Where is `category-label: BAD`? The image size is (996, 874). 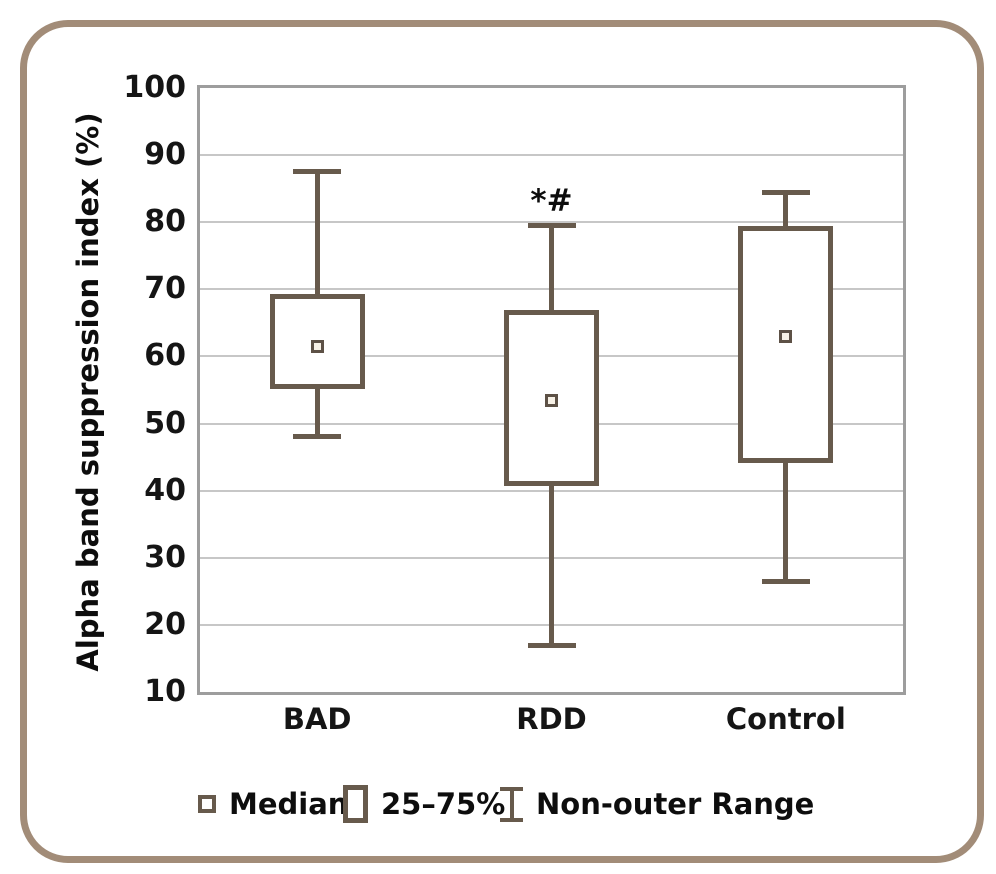 category-label: BAD is located at coordinates (317, 719).